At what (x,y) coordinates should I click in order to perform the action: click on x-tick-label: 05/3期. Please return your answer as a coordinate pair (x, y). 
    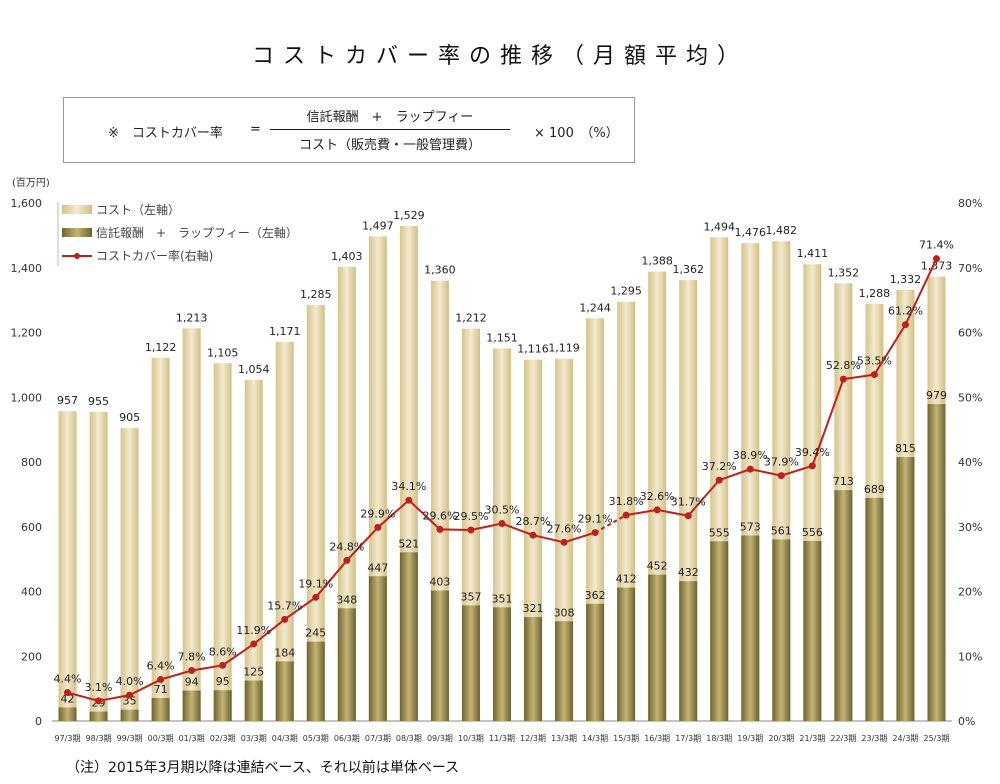
    Looking at the image, I should click on (316, 738).